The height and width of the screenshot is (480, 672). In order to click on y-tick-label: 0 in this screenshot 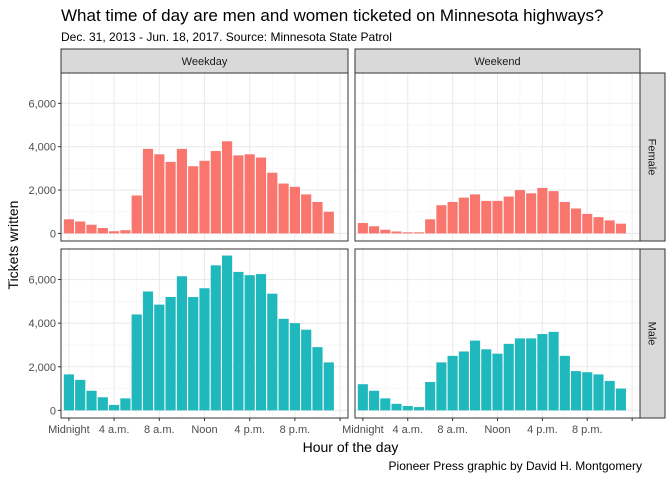, I will do `click(53, 411)`.